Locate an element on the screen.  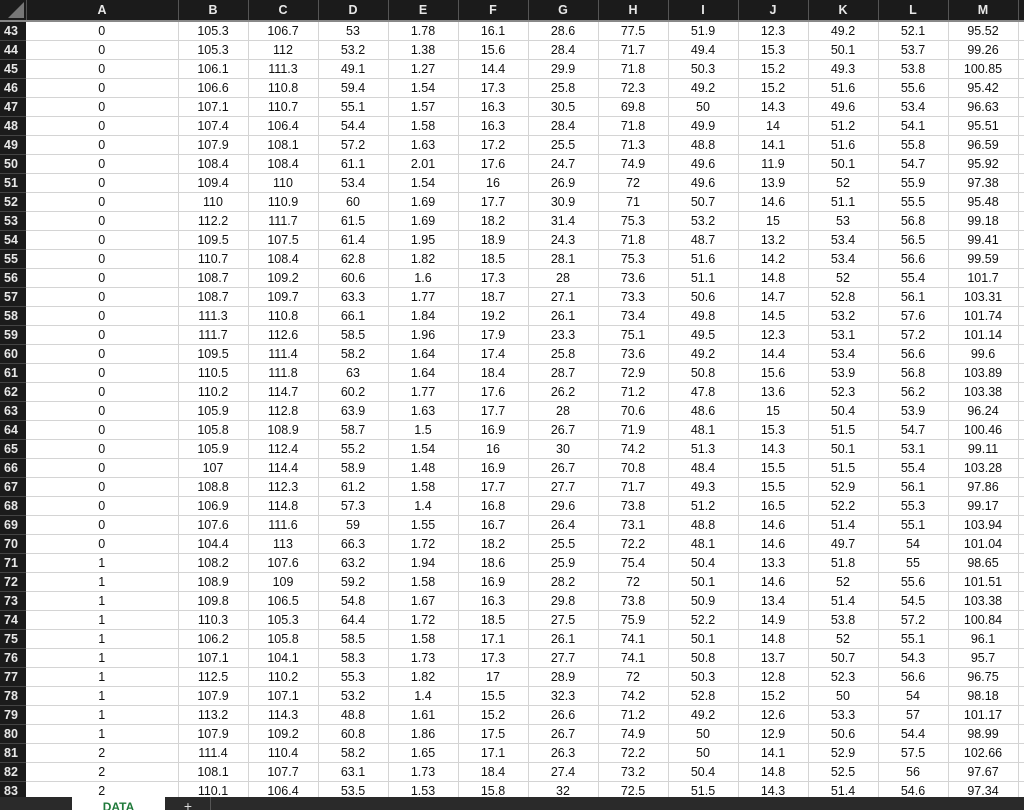
cell-a66: 0 is located at coordinates (102, 468).